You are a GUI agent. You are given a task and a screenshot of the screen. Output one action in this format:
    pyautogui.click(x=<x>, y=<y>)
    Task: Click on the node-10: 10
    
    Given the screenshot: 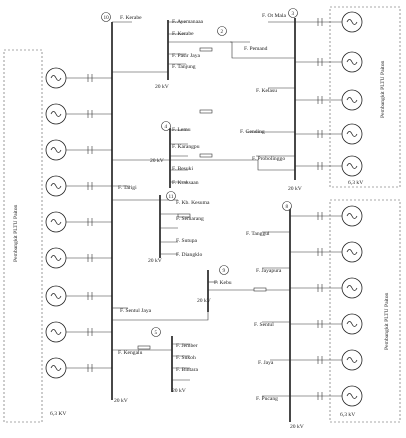 What is the action you would take?
    pyautogui.click(x=106, y=17)
    